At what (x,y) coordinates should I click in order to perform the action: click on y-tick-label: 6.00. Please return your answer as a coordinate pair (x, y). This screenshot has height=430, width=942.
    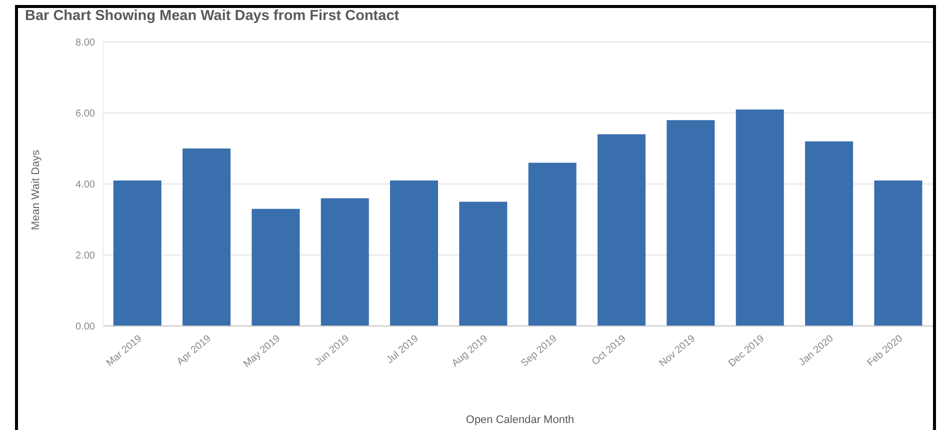
    Looking at the image, I should click on (86, 114).